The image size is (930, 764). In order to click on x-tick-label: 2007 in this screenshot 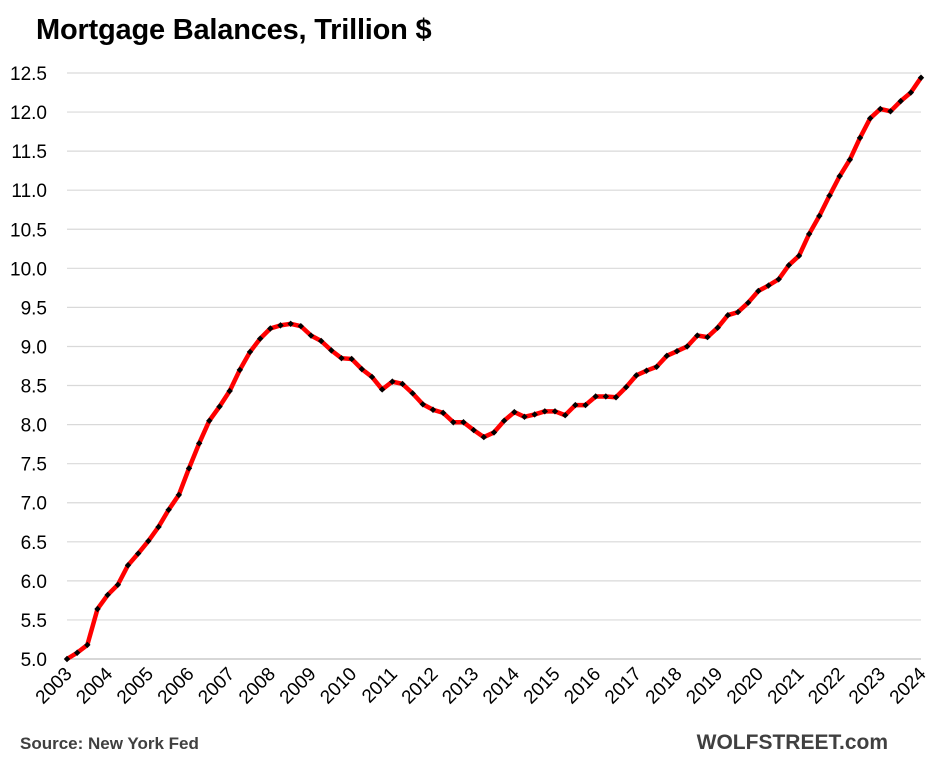, I will do `click(216, 686)`.